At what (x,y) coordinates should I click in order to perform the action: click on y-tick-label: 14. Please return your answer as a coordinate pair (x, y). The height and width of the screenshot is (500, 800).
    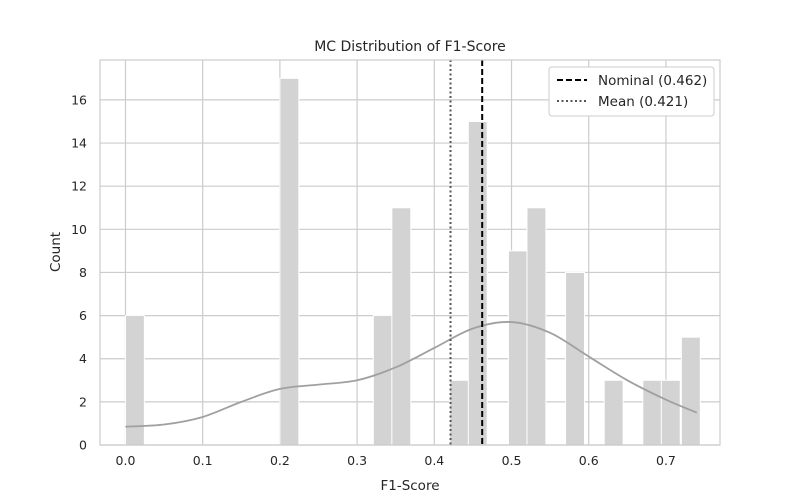
    Looking at the image, I should click on (79, 143).